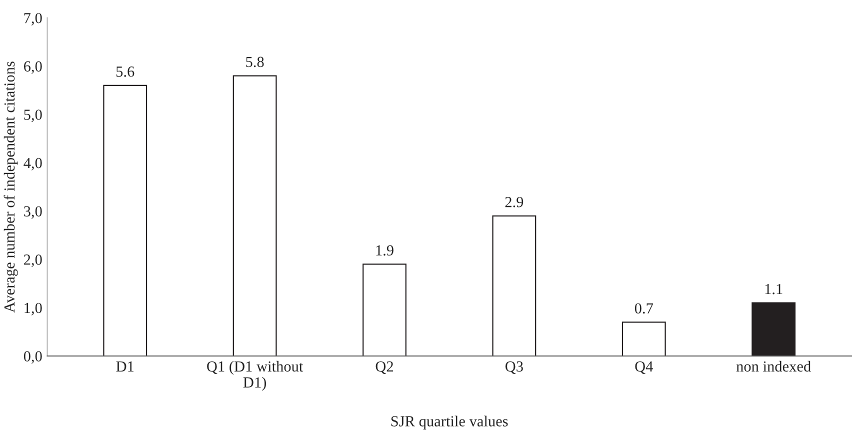 Image resolution: width=860 pixels, height=445 pixels. I want to click on y-tick-label: 6,0, so click(33, 67).